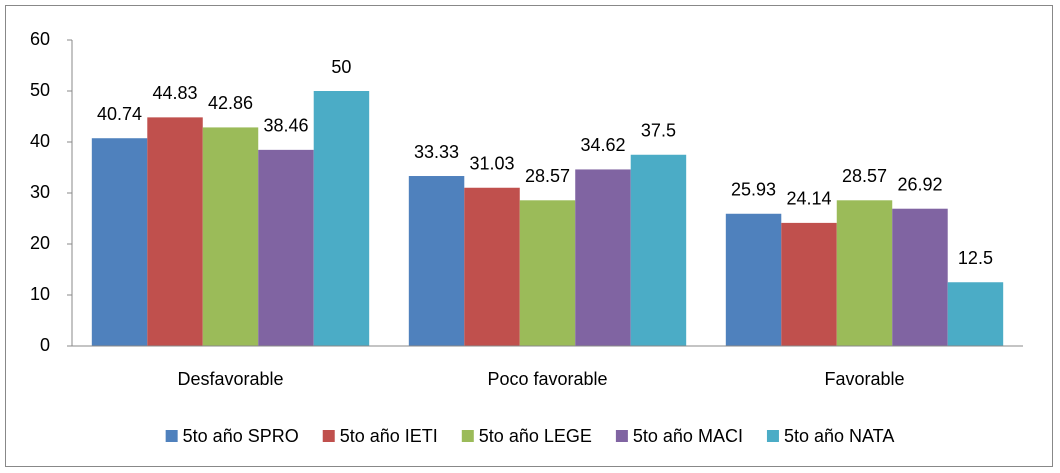 The width and height of the screenshot is (1060, 473). I want to click on data-label: 42.86, so click(230, 103).